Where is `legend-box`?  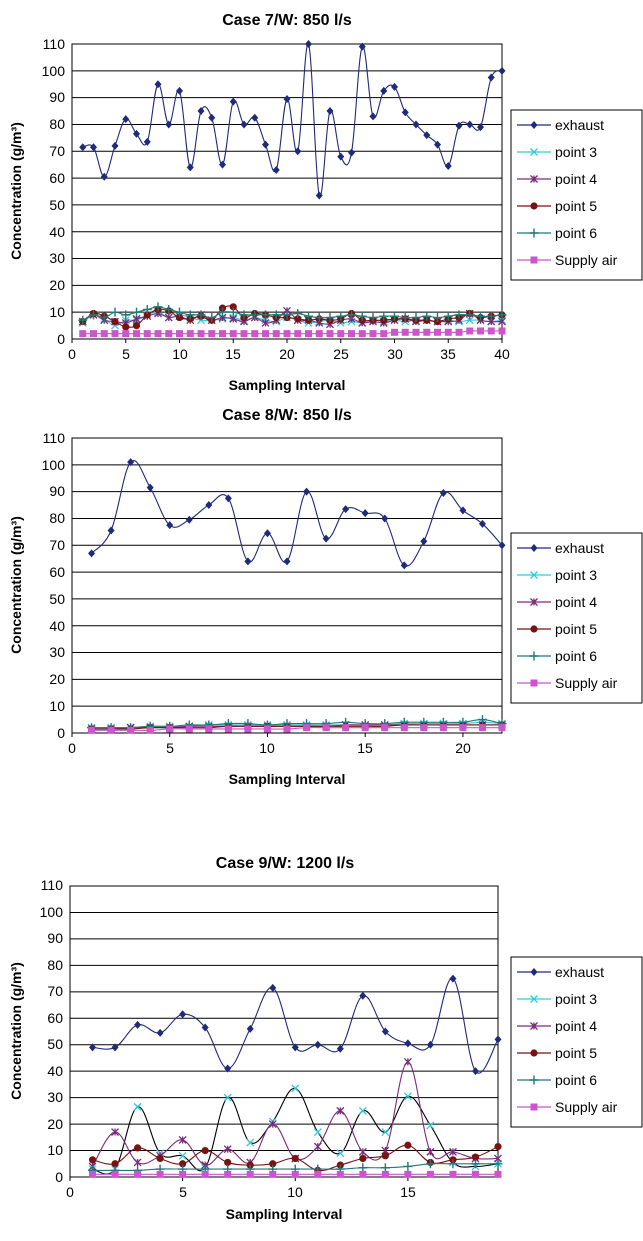 legend-box is located at coordinates (576, 195).